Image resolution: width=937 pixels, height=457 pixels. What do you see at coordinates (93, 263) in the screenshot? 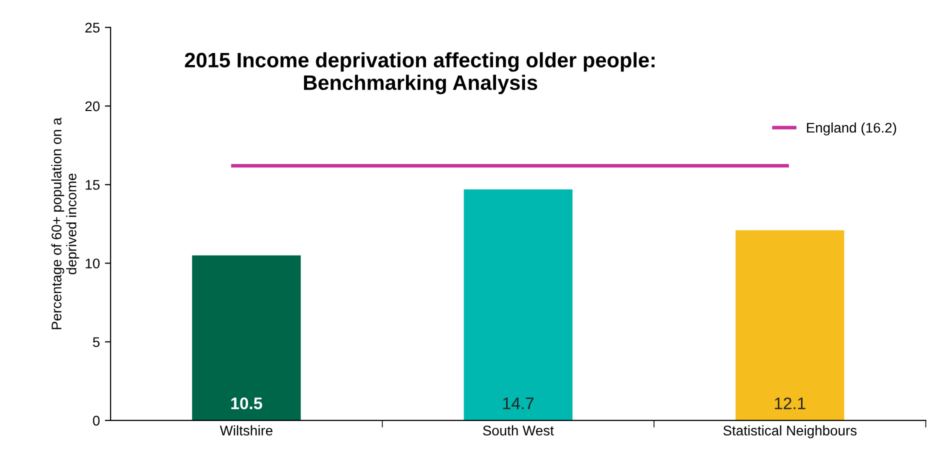
I see `y-tick-label: 10` at bounding box center [93, 263].